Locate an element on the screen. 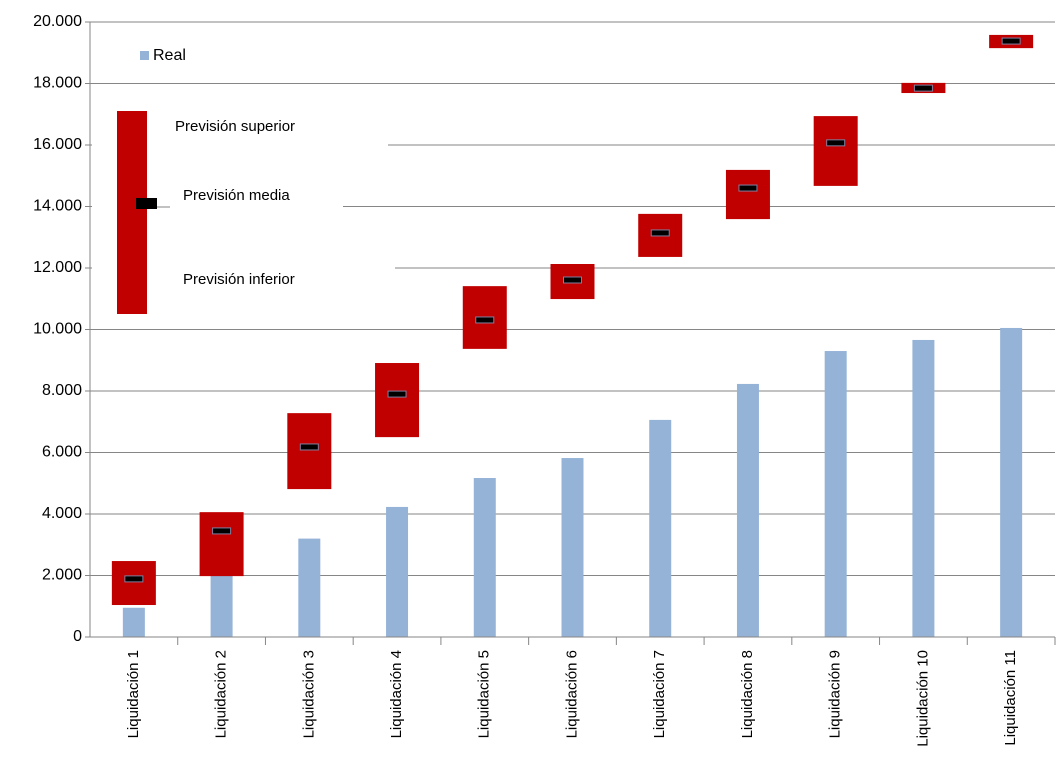 The image size is (1060, 773). y-tick-label: 12.000 is located at coordinates (57, 267).